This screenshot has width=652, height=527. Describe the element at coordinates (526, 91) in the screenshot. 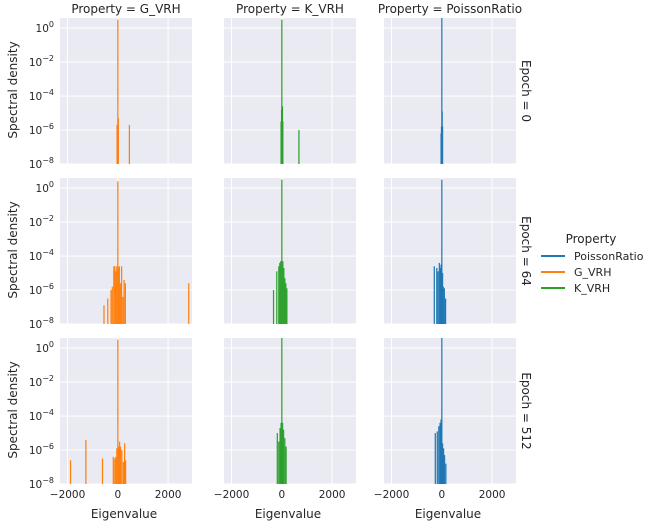

I see `row-title-0: Epoch = 0` at that location.